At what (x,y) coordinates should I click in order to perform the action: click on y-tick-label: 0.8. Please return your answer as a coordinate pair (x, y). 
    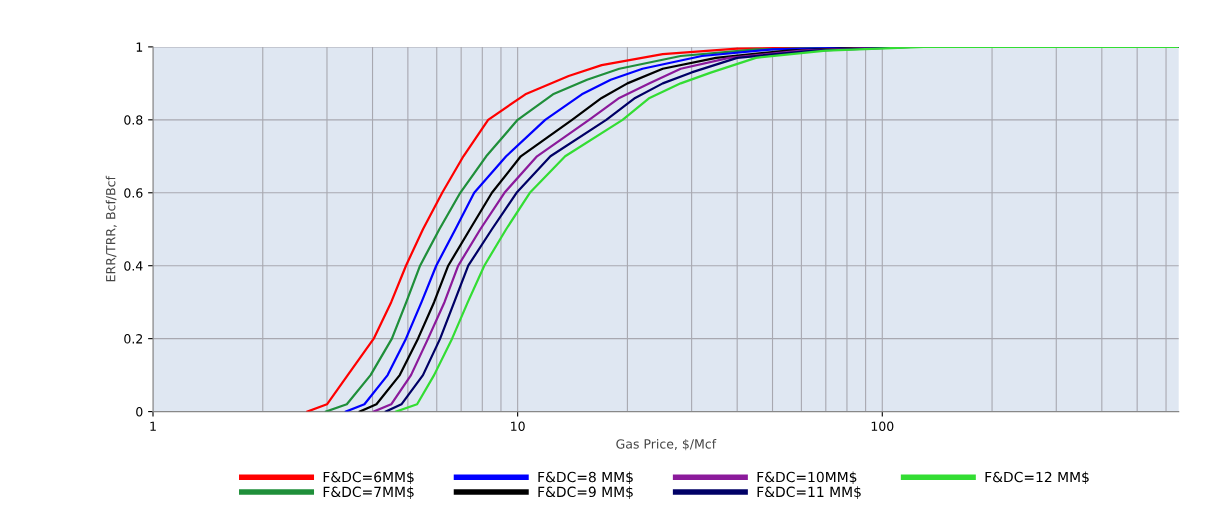
    Looking at the image, I should click on (133, 120).